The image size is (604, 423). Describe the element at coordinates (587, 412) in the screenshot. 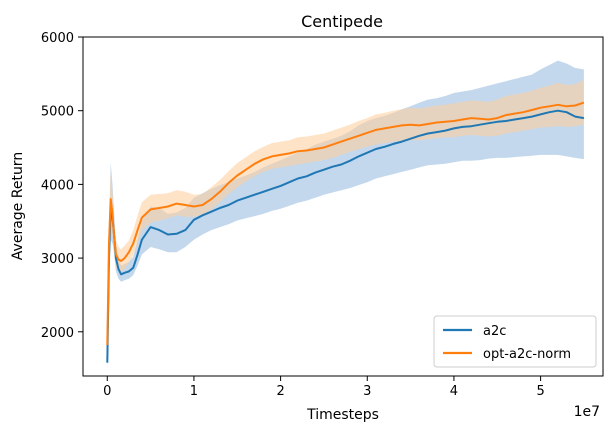

I see `x-axis-offset-label: 1e7` at that location.